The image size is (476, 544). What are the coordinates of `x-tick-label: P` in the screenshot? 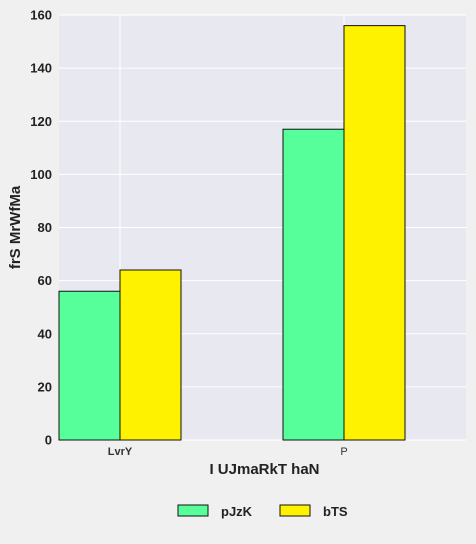 It's located at (343, 452).